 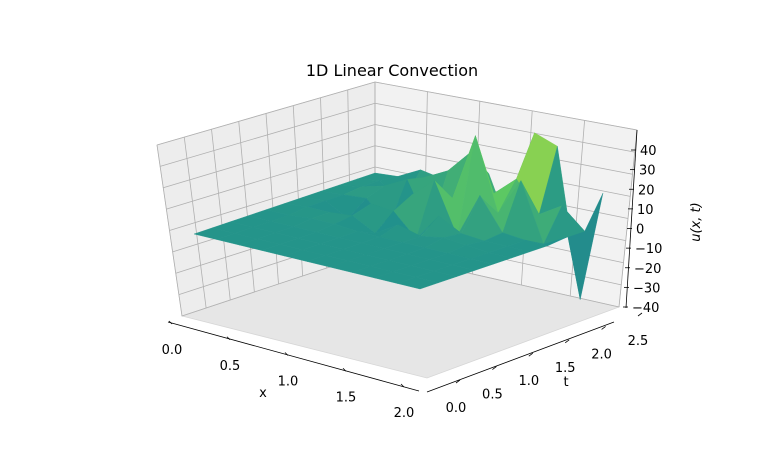 I want to click on z-axis-ticks: 40 30 20 10 0 −10 −20 −30 −40, so click(x=642, y=230).